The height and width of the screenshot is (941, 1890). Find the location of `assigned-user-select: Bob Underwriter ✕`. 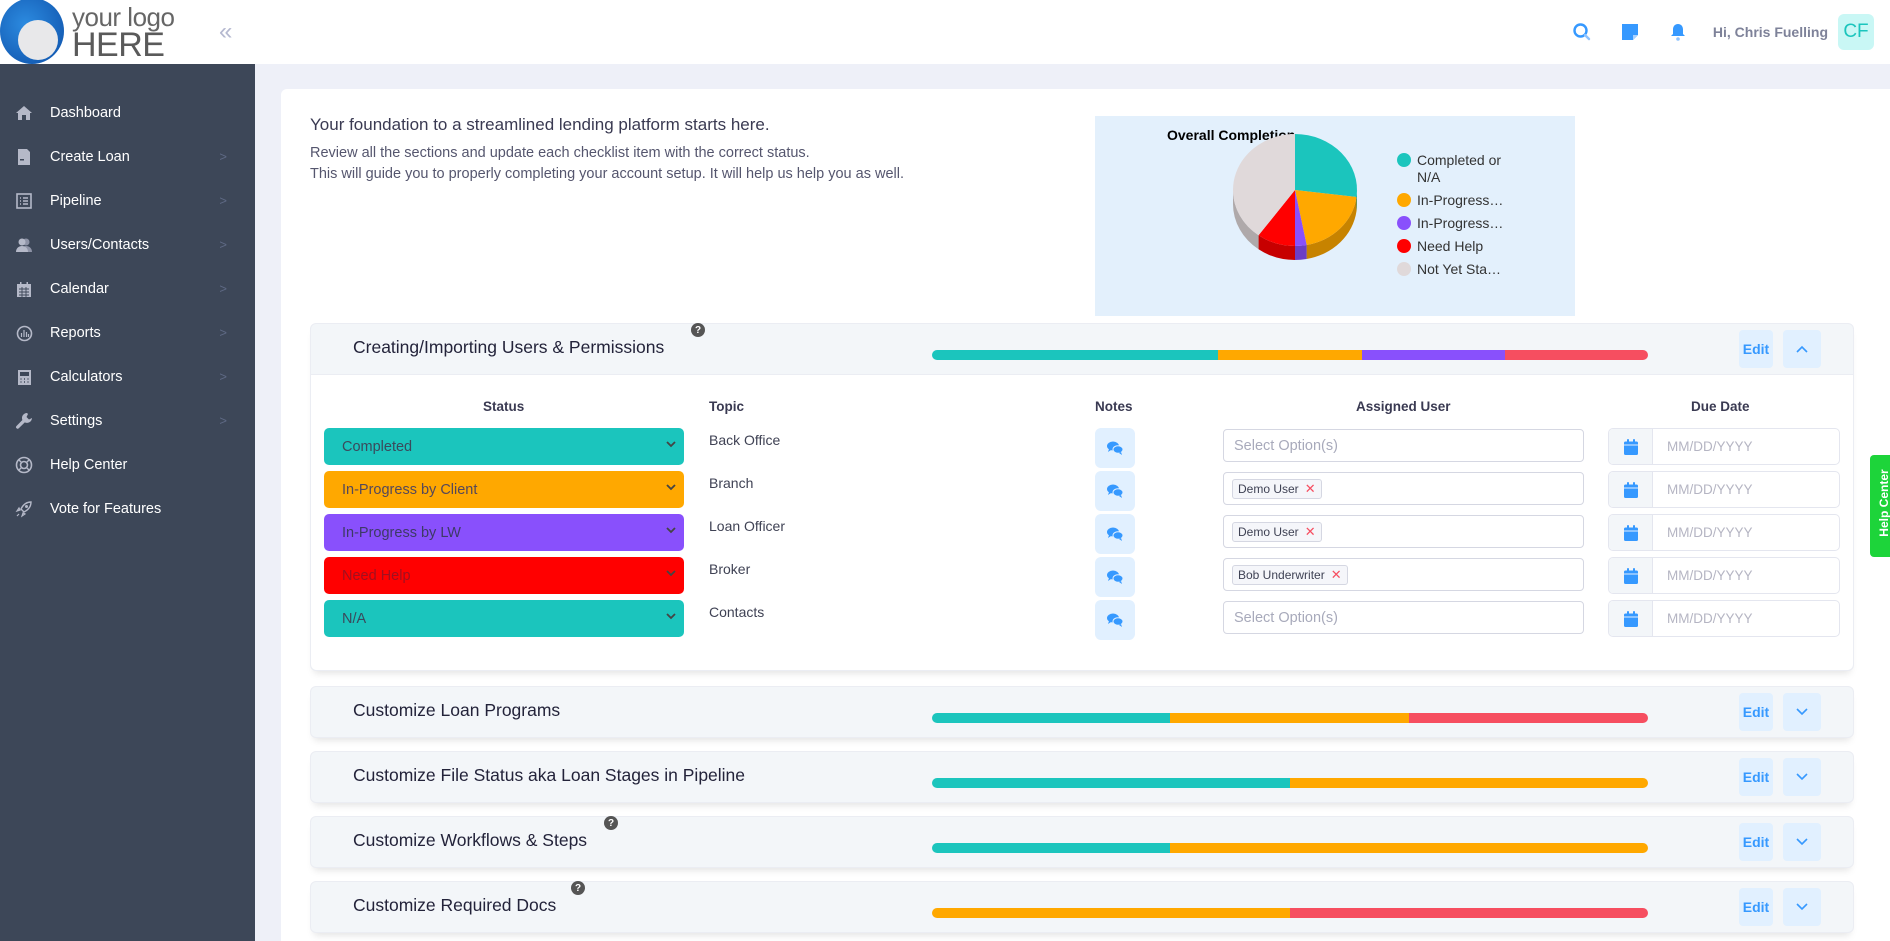

assigned-user-select: Bob Underwriter ✕ is located at coordinates (1403, 574).